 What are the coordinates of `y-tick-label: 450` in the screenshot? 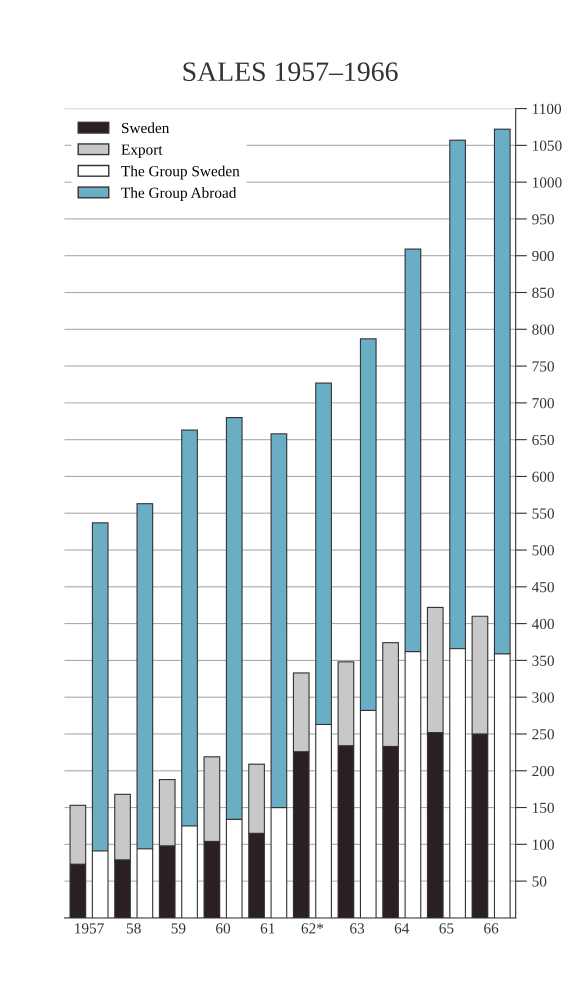 It's located at (543, 587).